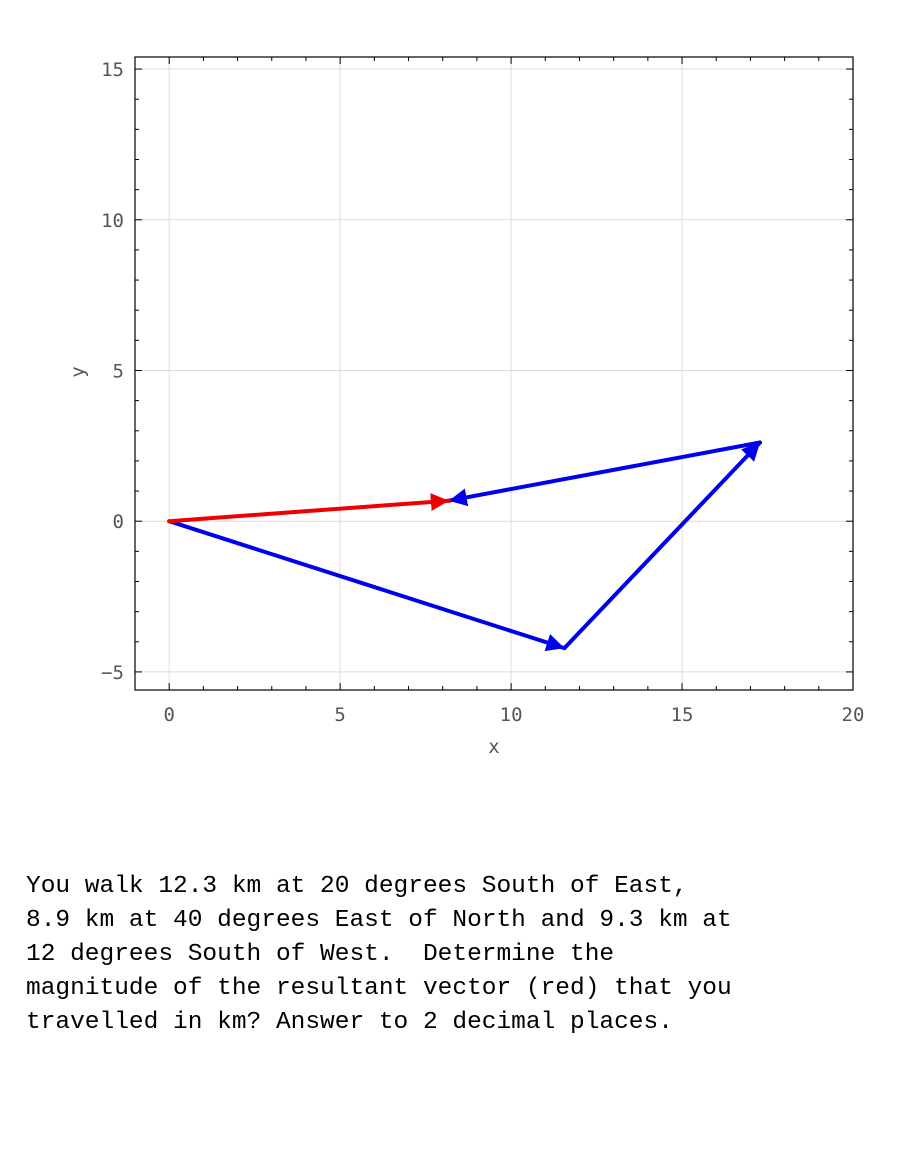 This screenshot has height=1149, width=900. I want to click on vectors, so click(465, 546).